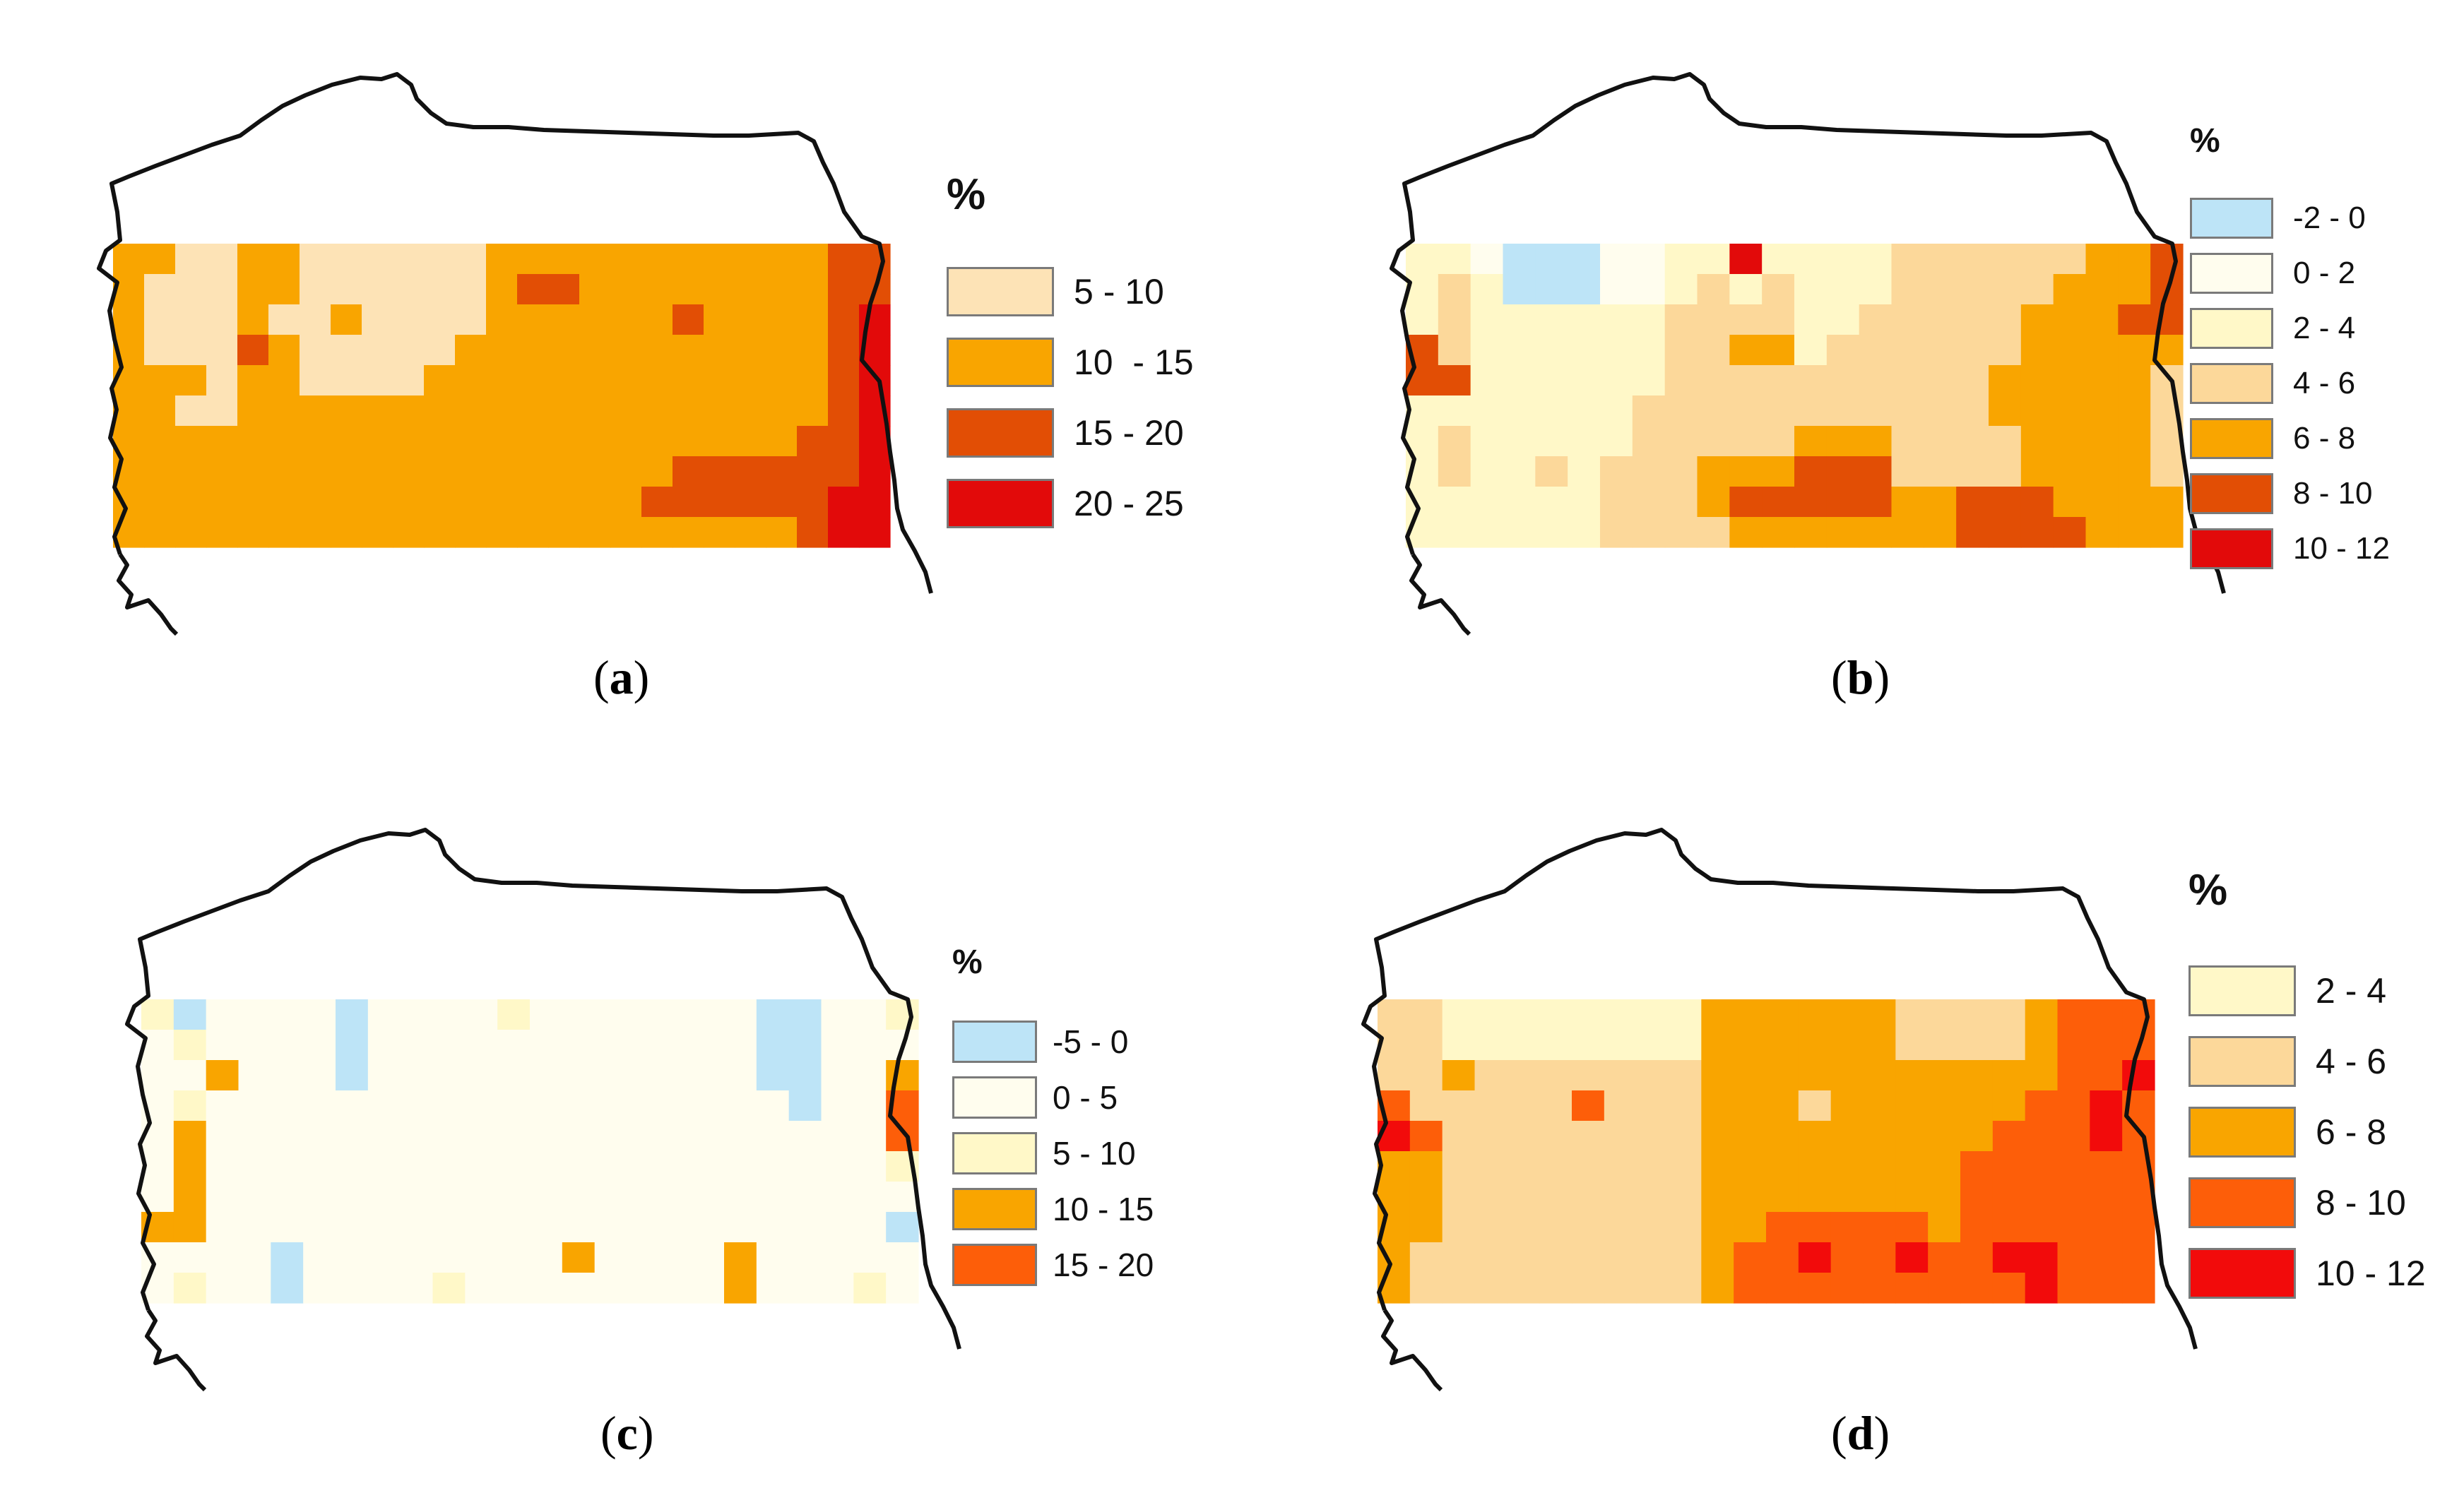 The image size is (2464, 1505). What do you see at coordinates (2272, 438) in the screenshot?
I see `legend-item: 6 - 8` at bounding box center [2272, 438].